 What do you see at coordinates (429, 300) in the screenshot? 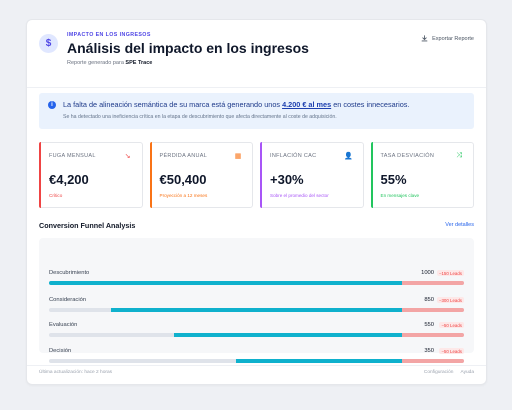
I see `stage-count: 850` at bounding box center [429, 300].